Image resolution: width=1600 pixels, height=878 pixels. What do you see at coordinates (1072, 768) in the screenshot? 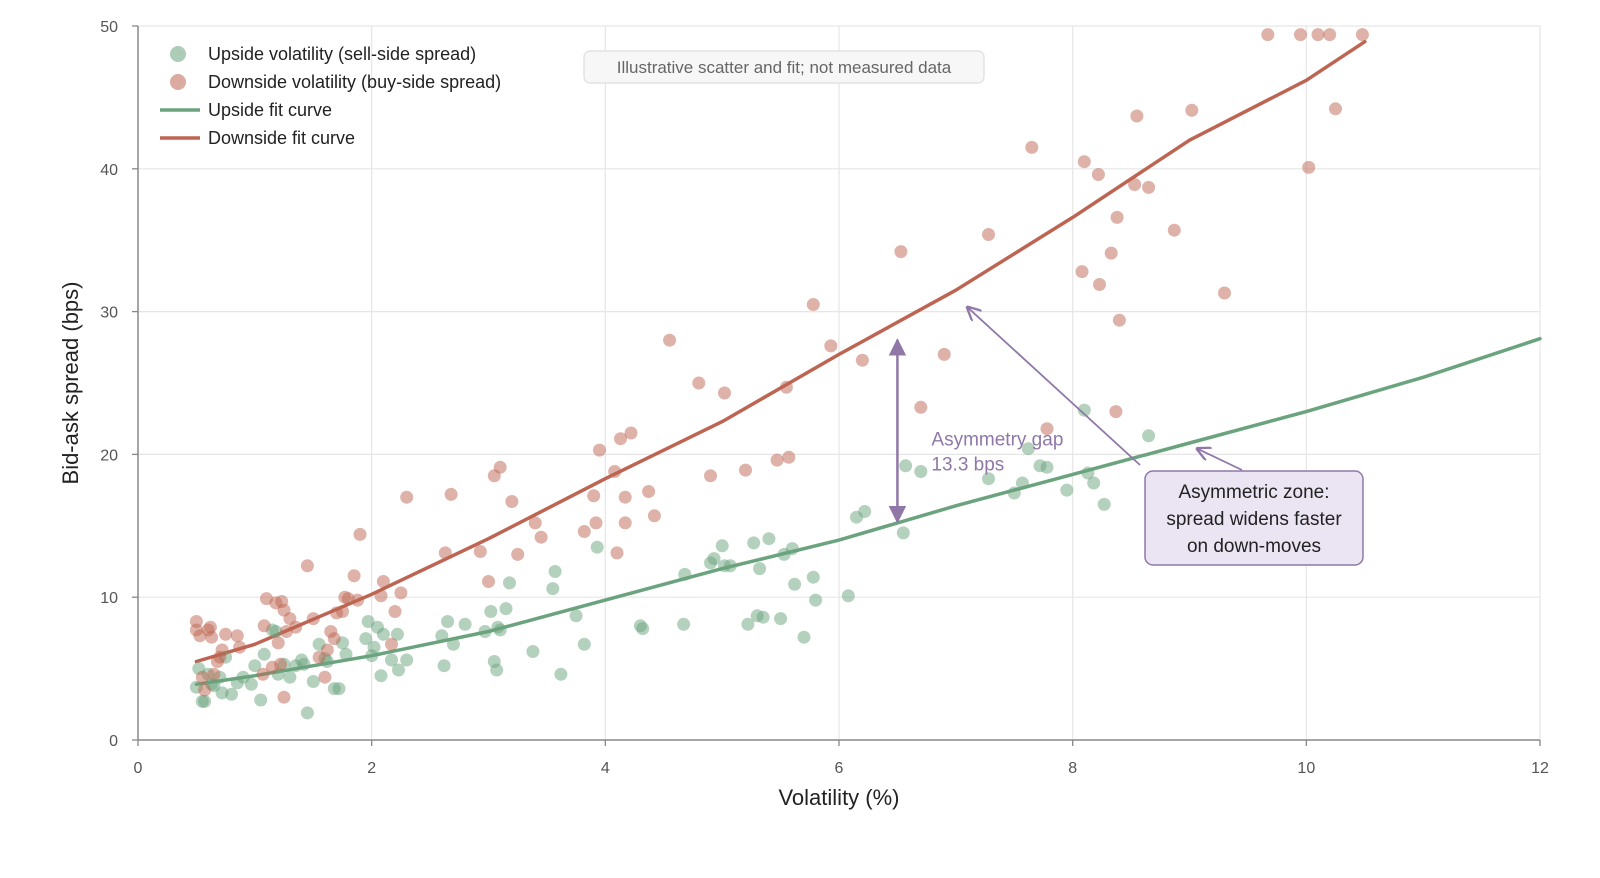
I see `x-tick-label: 8` at bounding box center [1072, 768].